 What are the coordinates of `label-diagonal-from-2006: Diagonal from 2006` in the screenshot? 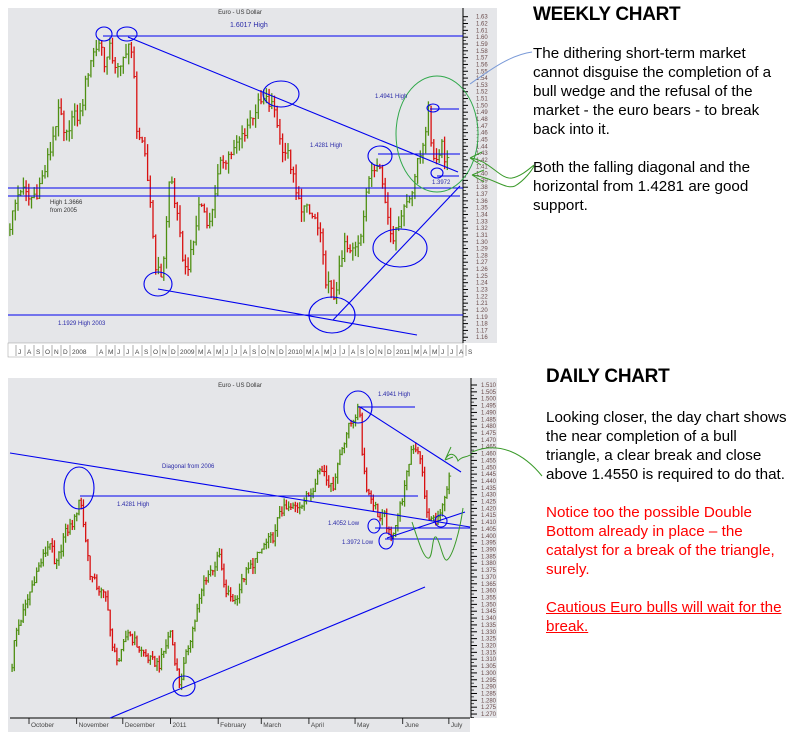 It's located at (188, 467).